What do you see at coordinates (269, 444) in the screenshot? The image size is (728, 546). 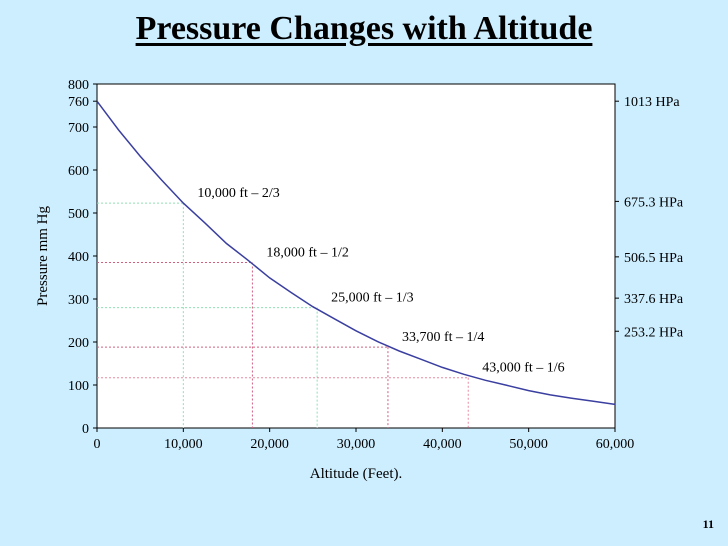 I see `x-tick-label-2: 20,000` at bounding box center [269, 444].